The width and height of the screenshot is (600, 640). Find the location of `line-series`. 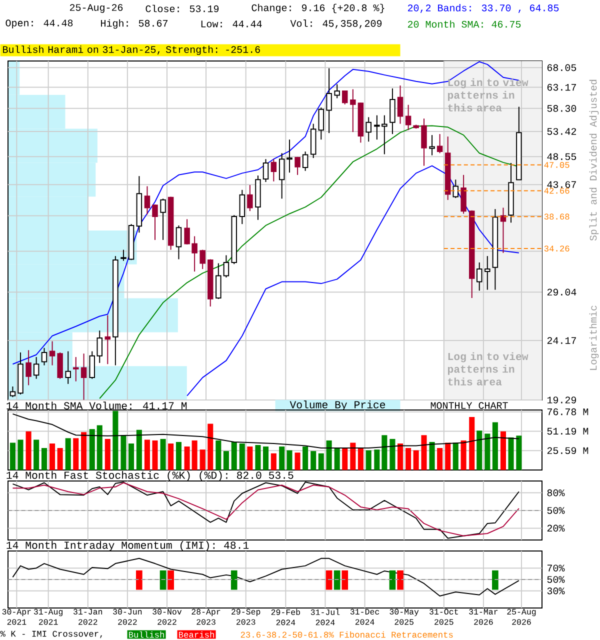

line-series is located at coordinates (266, 577).